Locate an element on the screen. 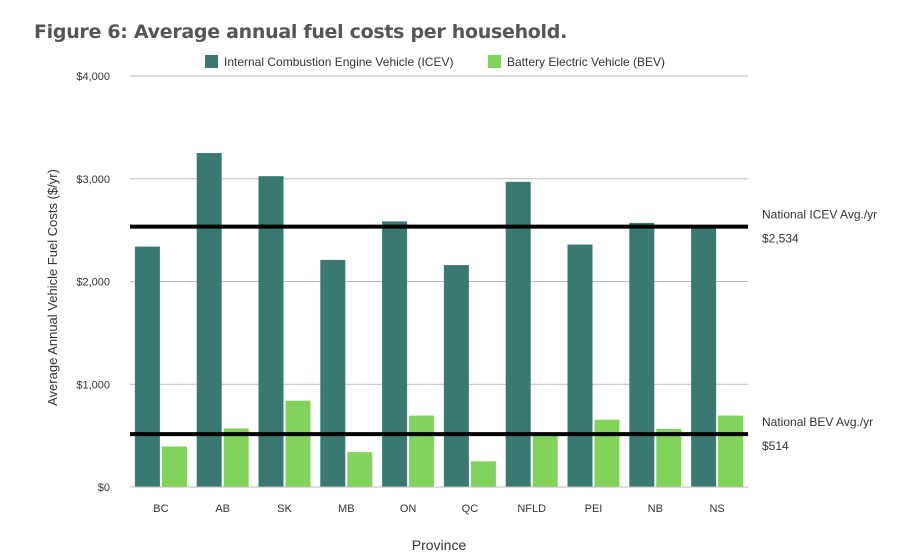  y-tick-label: $2,000 is located at coordinates (93, 283).